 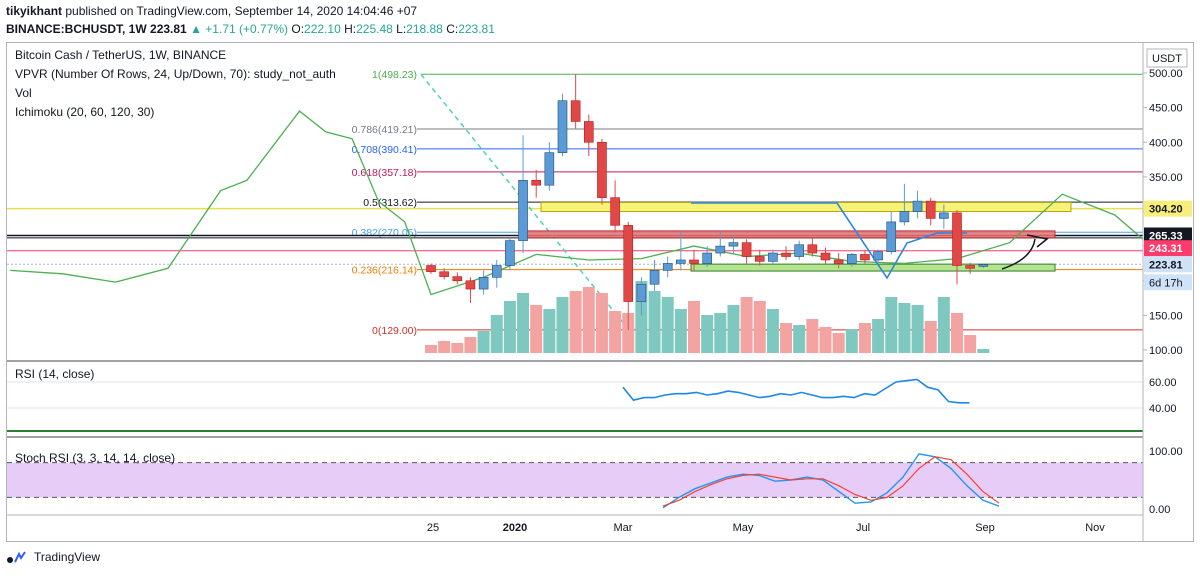 What do you see at coordinates (766, 528) in the screenshot?
I see `time-axis: 25 2020 Mar May Jul Sep Nov` at bounding box center [766, 528].